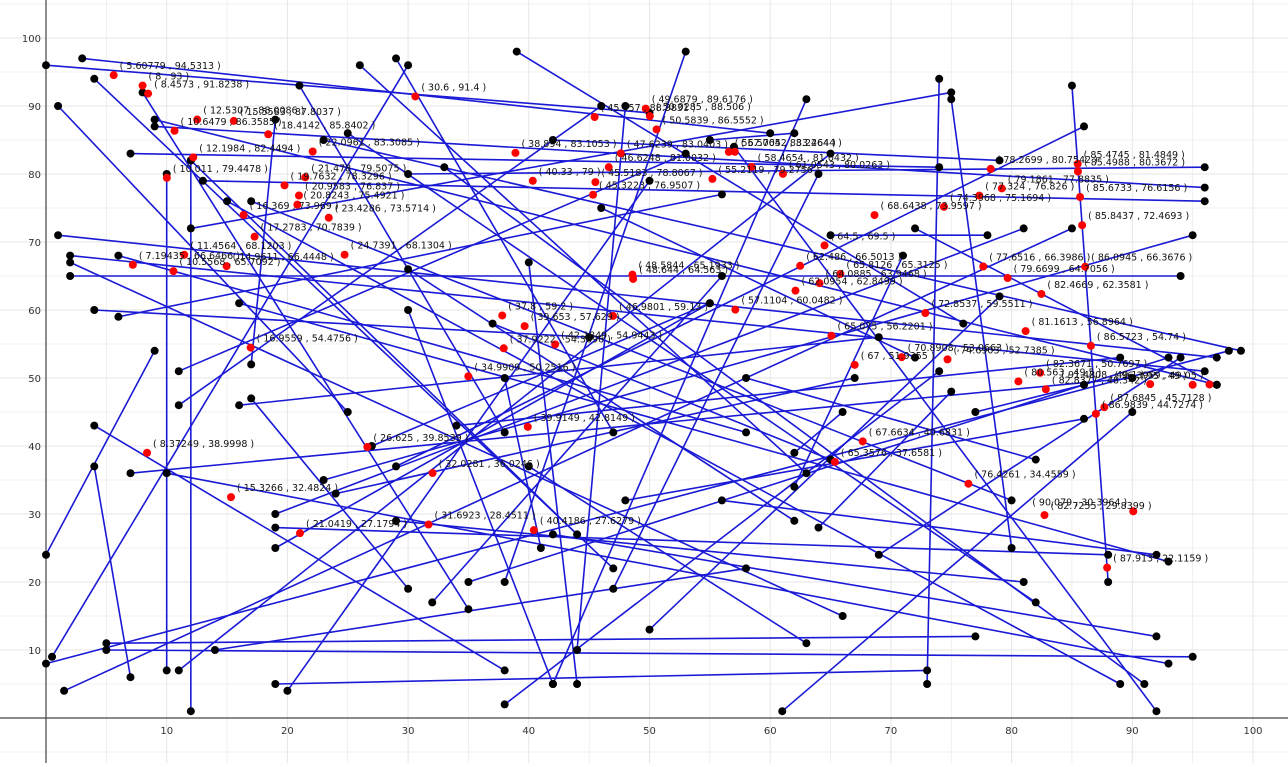 The width and height of the screenshot is (1288, 767). Describe the element at coordinates (1096, 364) in the screenshot. I see `intersection-label: ( 82.3671 , 50.7697 )` at that location.